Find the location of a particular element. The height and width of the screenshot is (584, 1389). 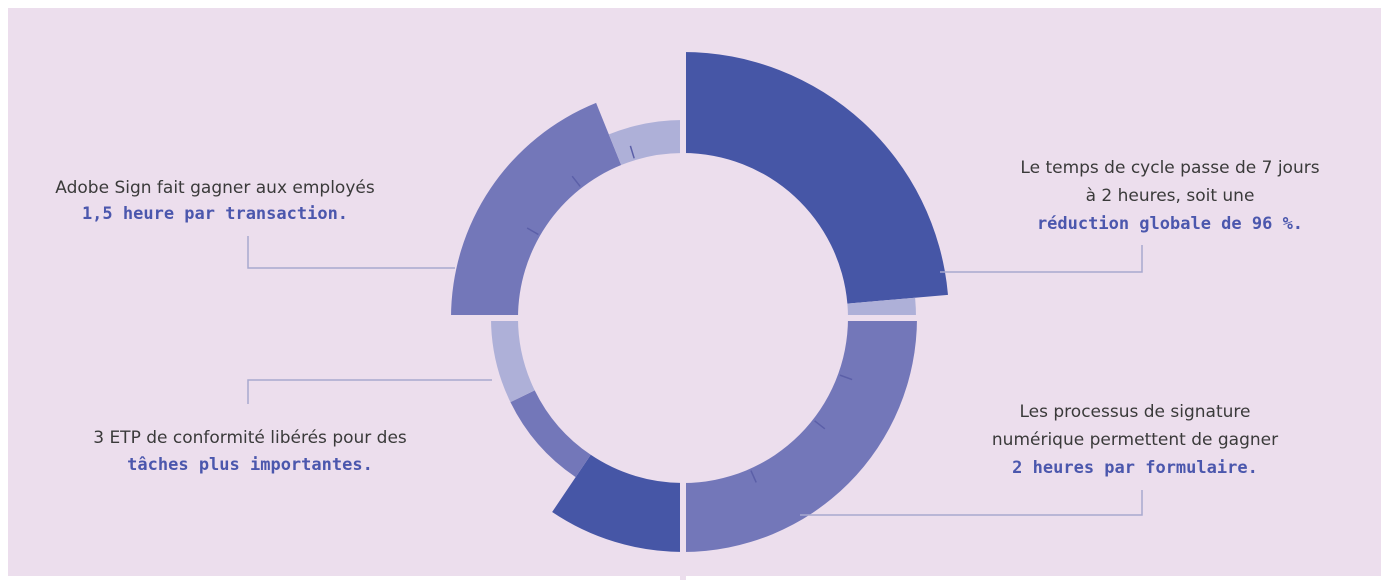

callout-highlight: 1,5 heure par transaction. is located at coordinates (215, 214).